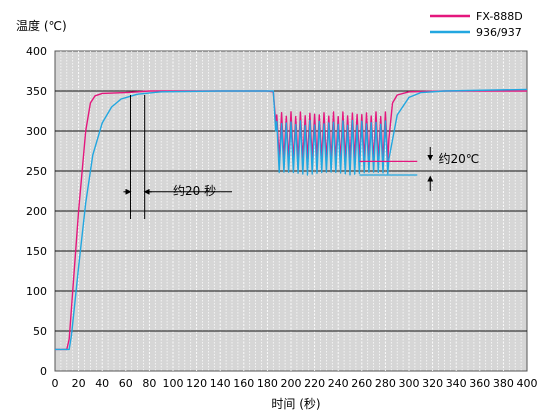 The height and width of the screenshot is (419, 553). What do you see at coordinates (43, 371) in the screenshot?
I see `y-tick-label: 0` at bounding box center [43, 371].